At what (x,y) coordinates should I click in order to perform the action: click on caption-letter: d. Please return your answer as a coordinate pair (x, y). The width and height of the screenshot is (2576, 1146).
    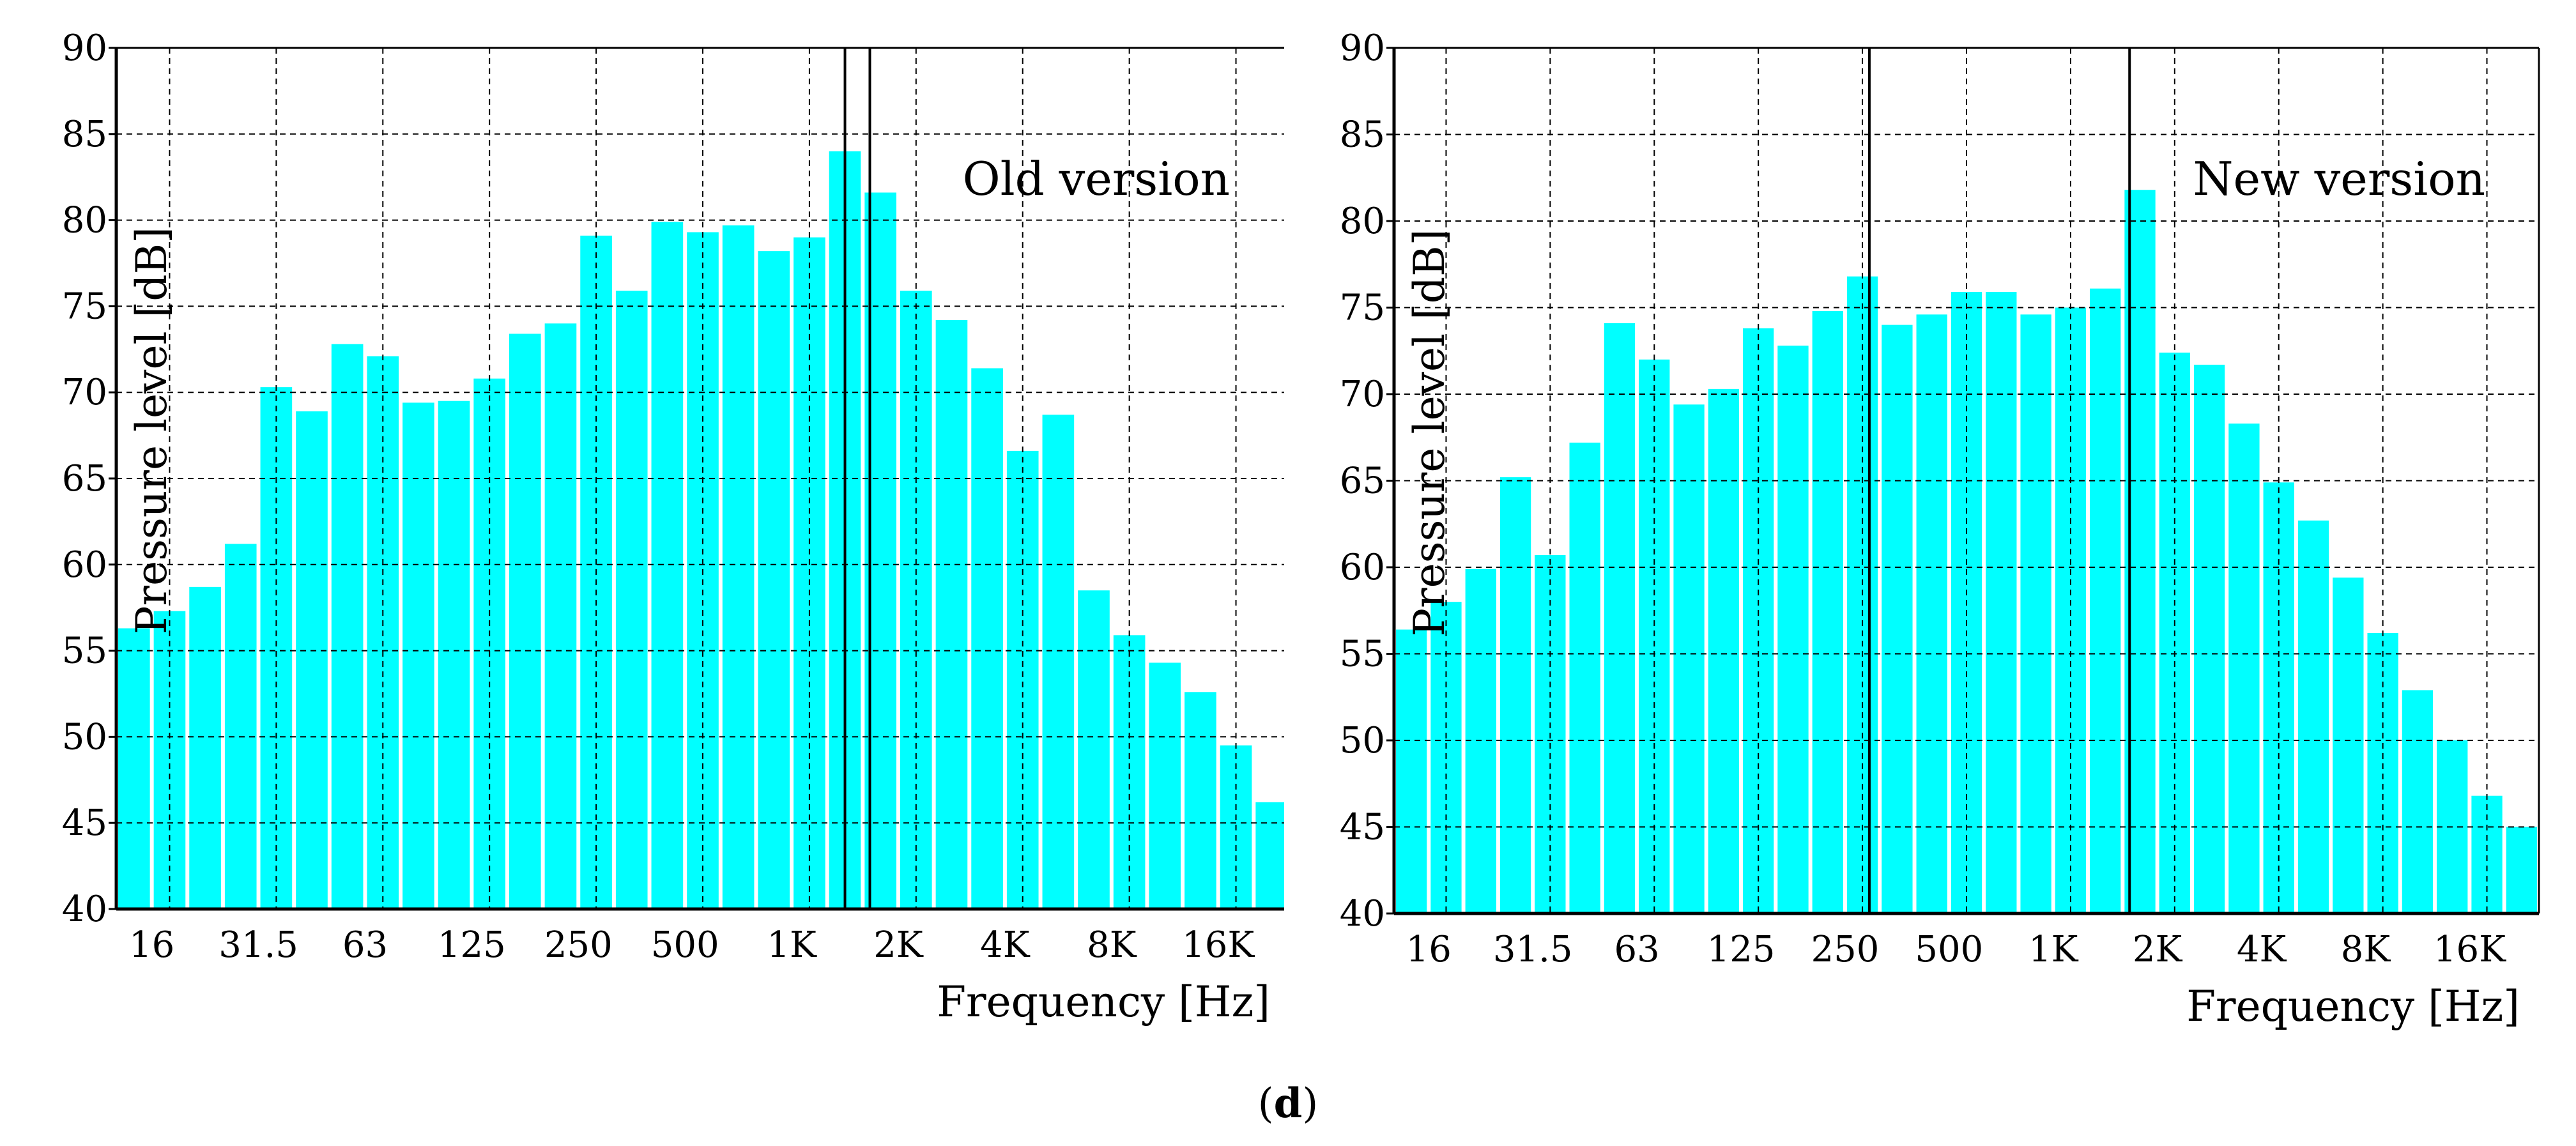
    Looking at the image, I should click on (1288, 1103).